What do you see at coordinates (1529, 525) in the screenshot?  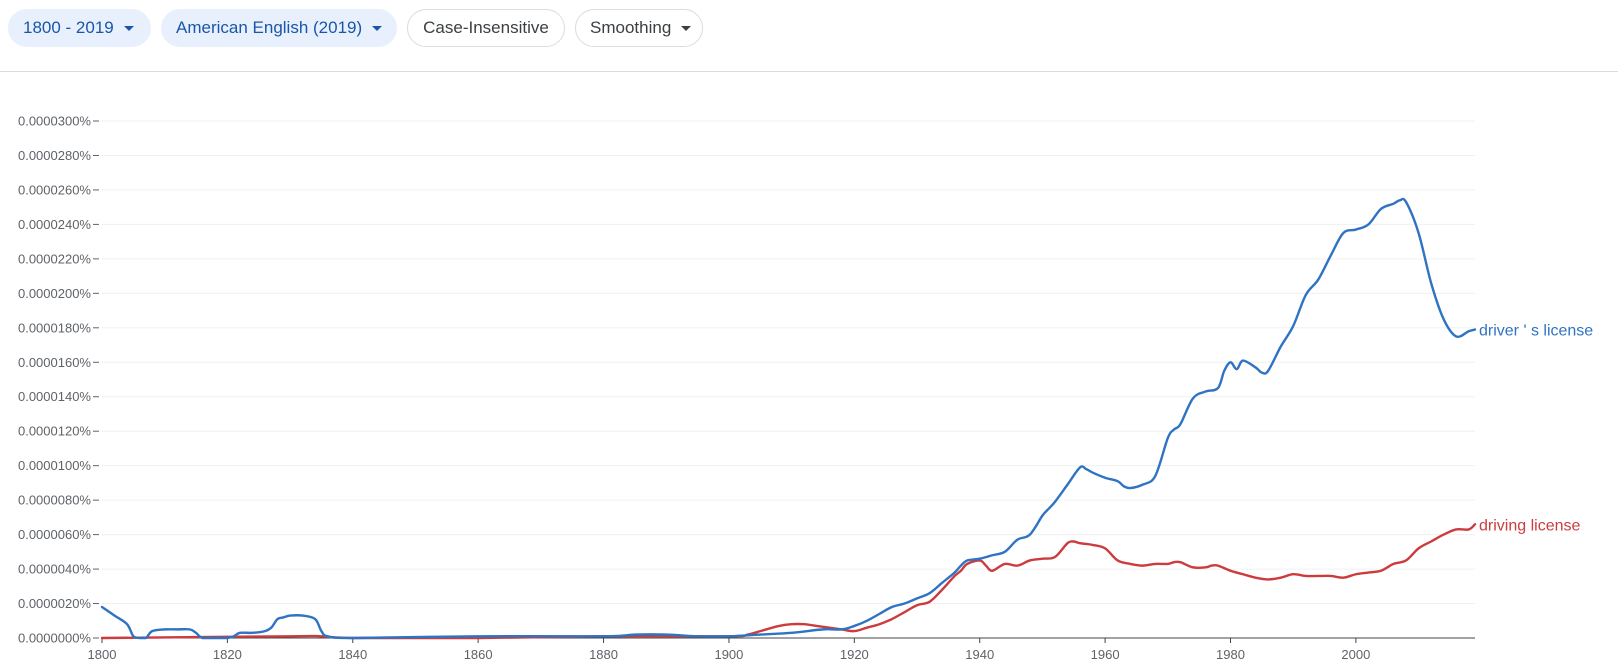 I see `series-label-2: driving license` at bounding box center [1529, 525].